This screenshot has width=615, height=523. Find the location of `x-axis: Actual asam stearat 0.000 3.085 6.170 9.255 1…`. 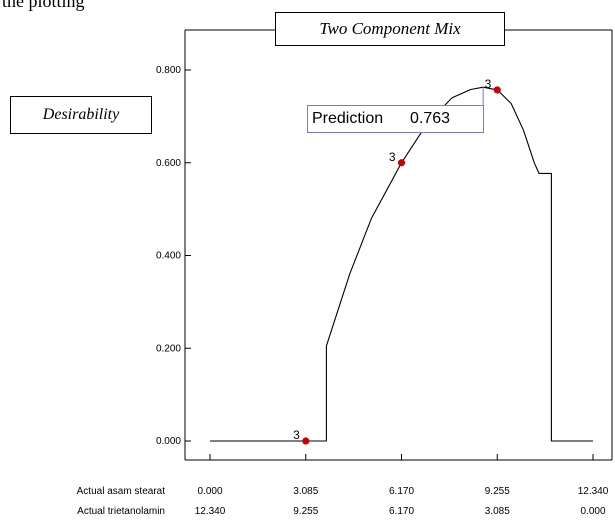

x-axis: Actual asam stearat 0.000 3.085 6.170 9.255 1… is located at coordinates (343, 485).